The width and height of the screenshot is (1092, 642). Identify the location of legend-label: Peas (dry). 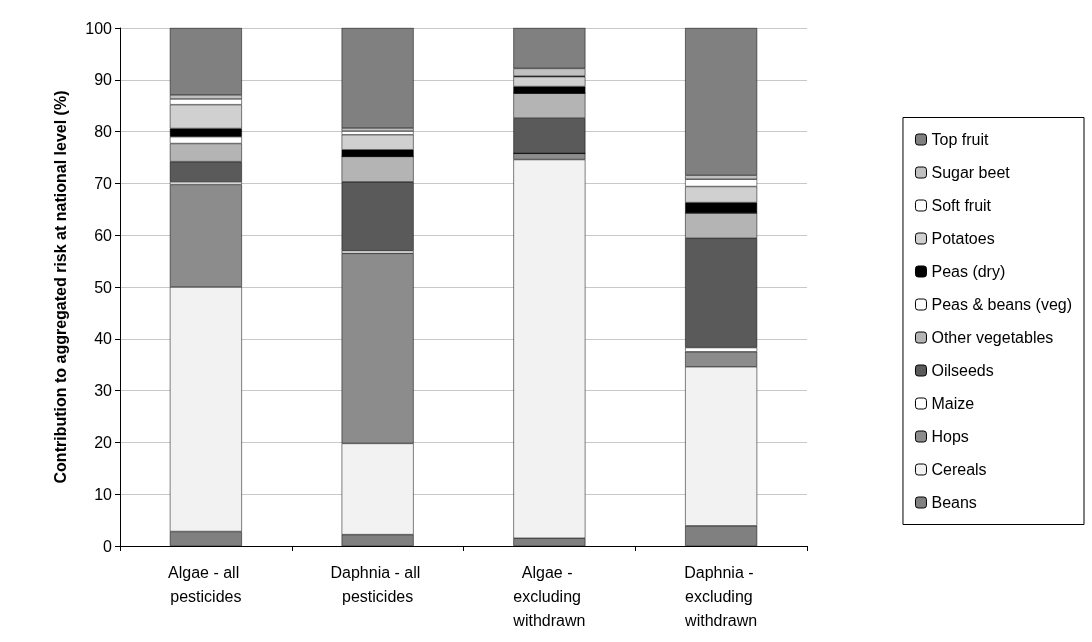
(968, 271).